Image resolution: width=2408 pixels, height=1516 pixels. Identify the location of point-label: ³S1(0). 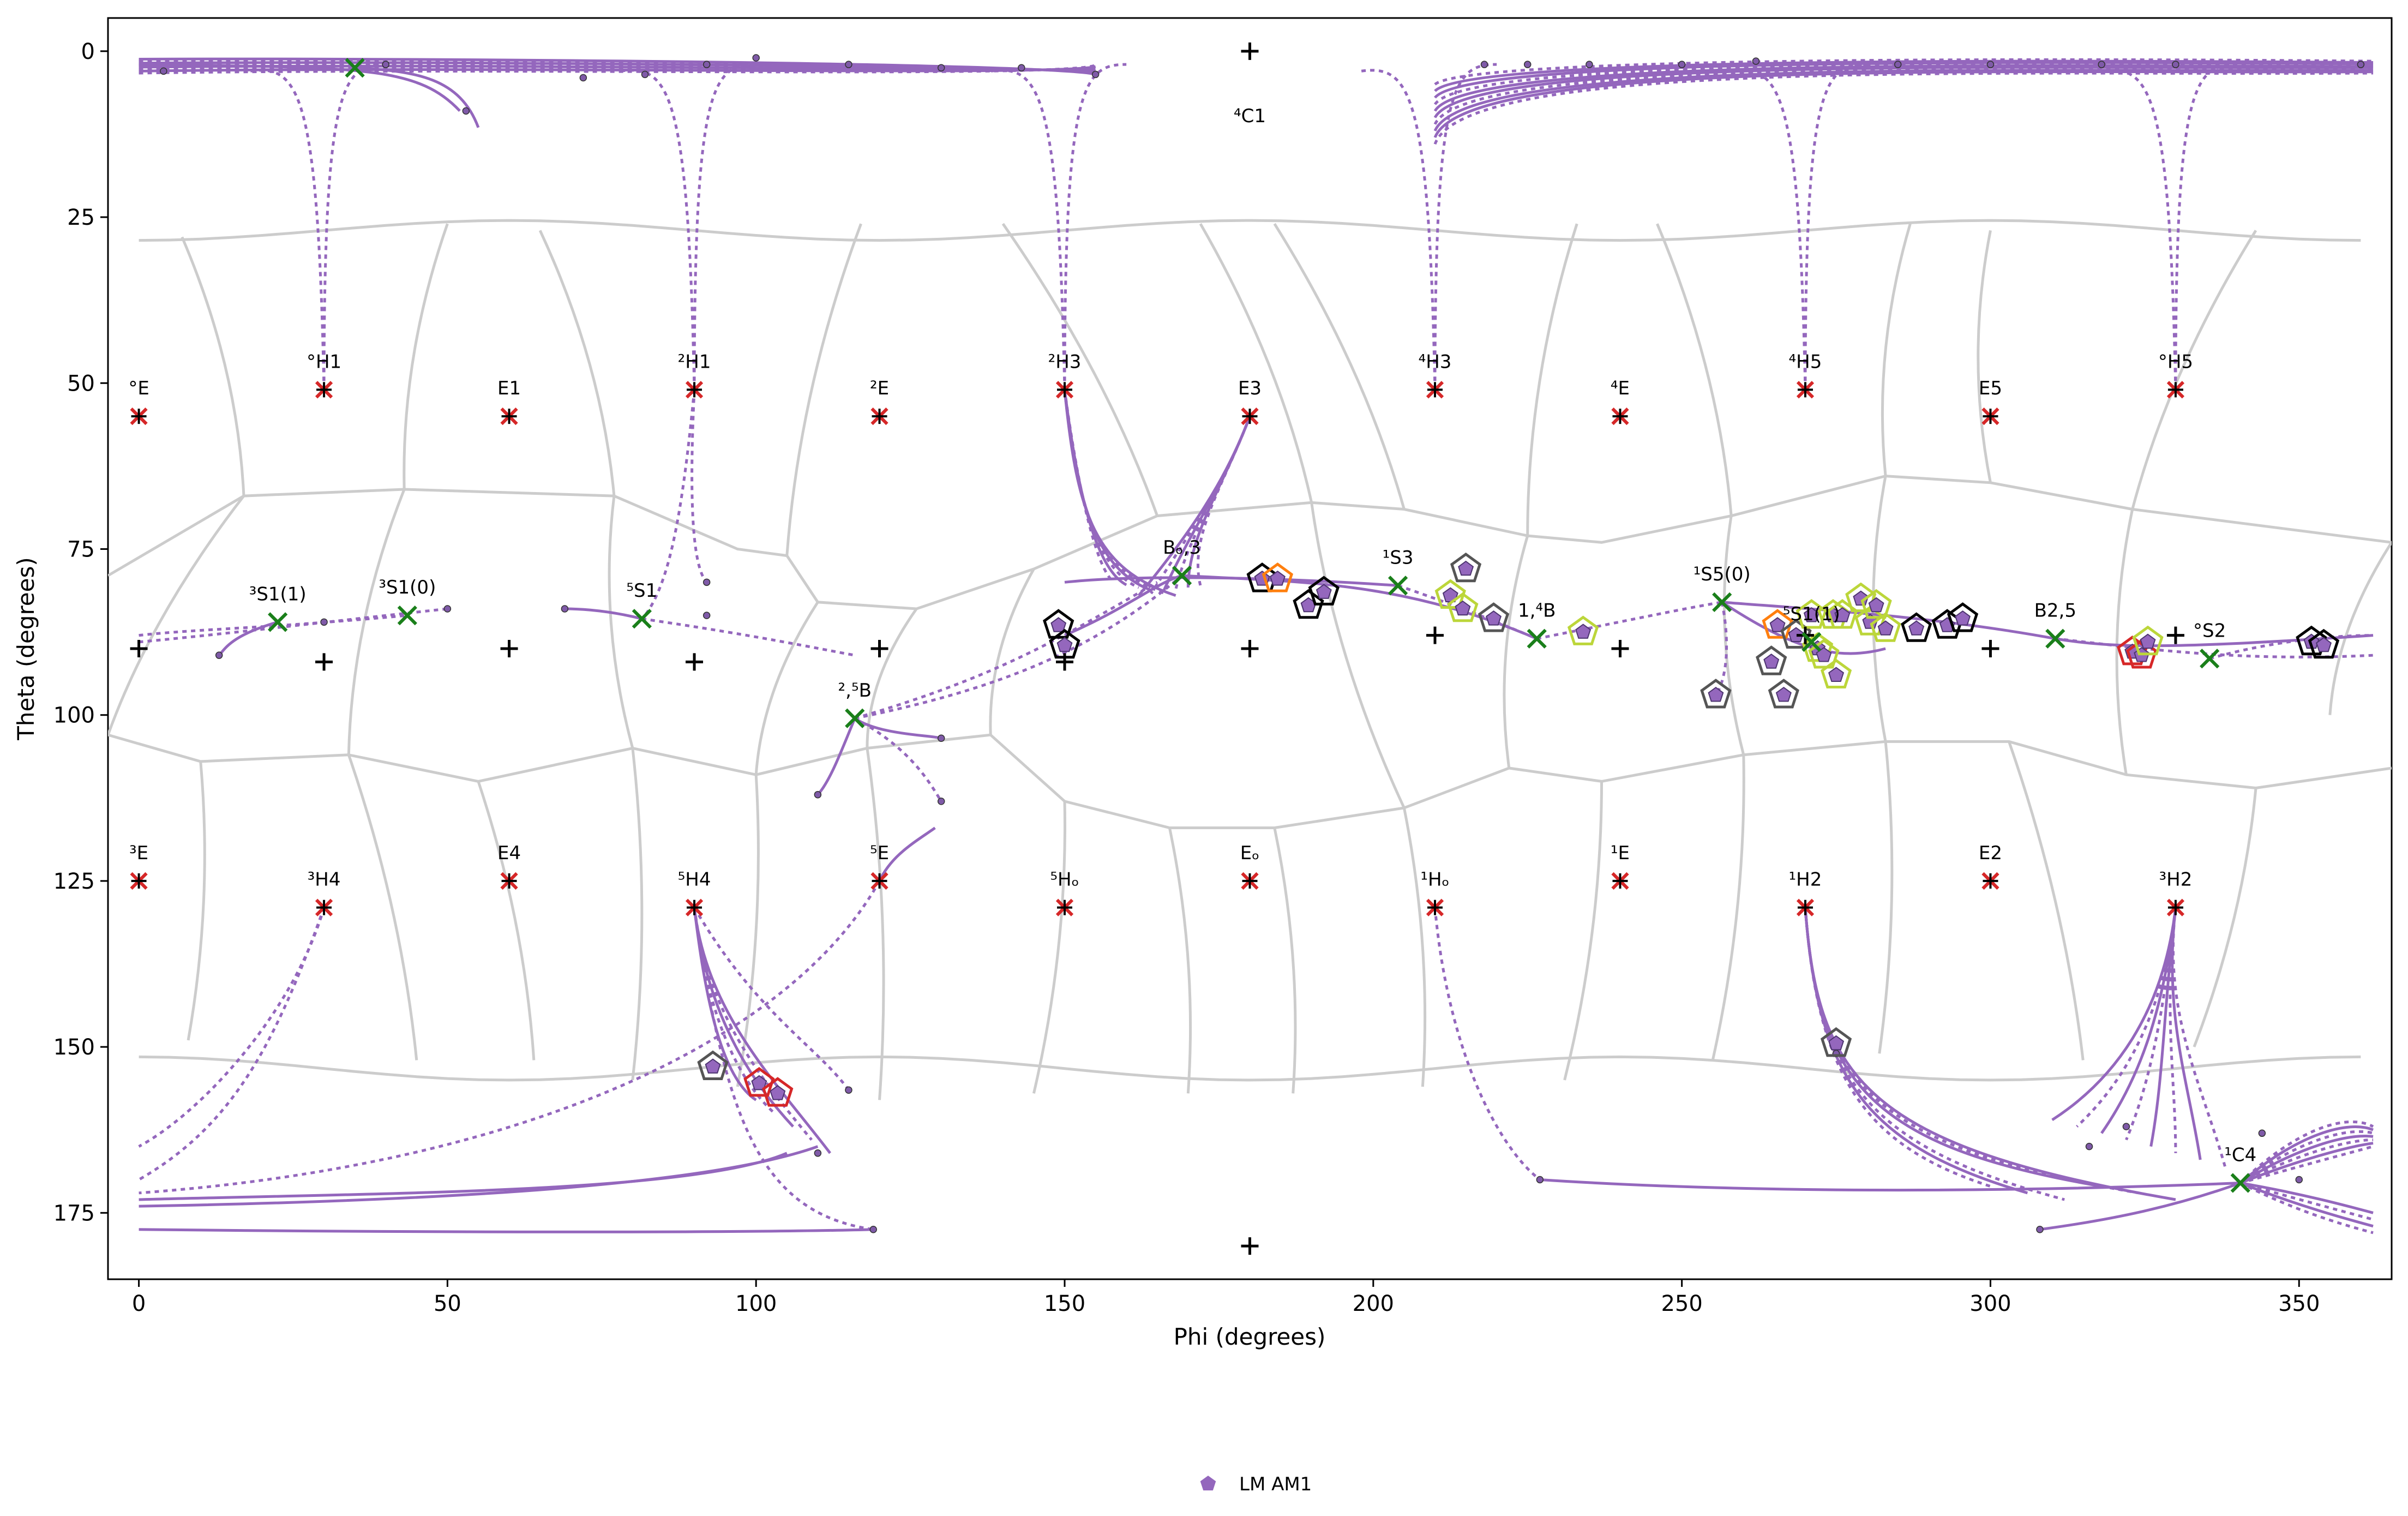
(407, 587).